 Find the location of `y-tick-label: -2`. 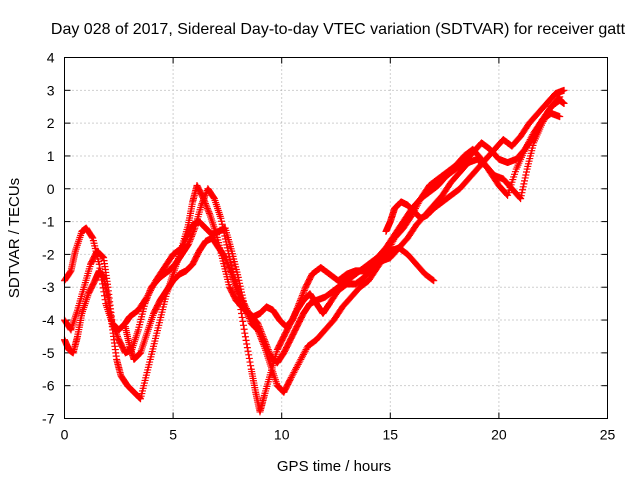

y-tick-label: -2 is located at coordinates (48, 254).